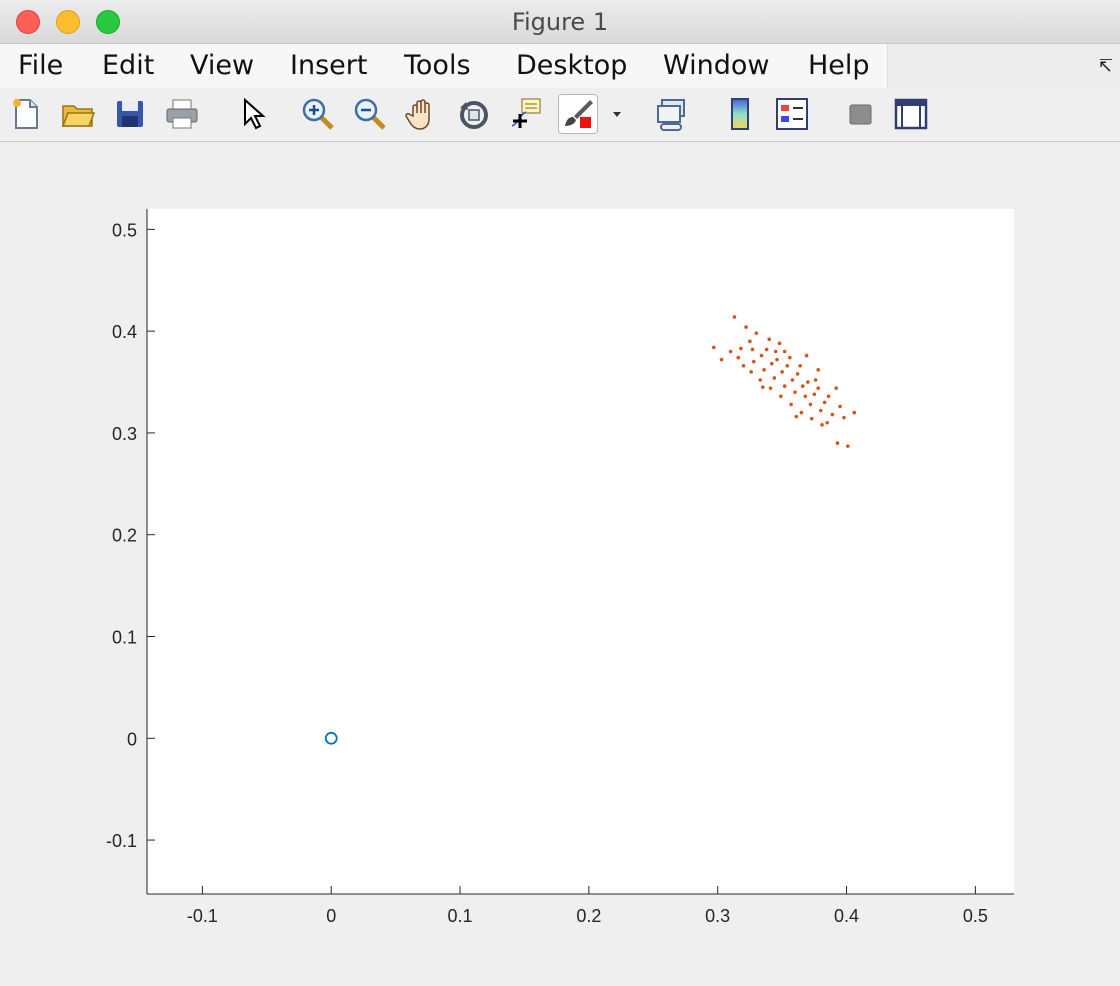 The height and width of the screenshot is (986, 1120). What do you see at coordinates (860, 114) in the screenshot?
I see `hide-plot-tools-icon` at bounding box center [860, 114].